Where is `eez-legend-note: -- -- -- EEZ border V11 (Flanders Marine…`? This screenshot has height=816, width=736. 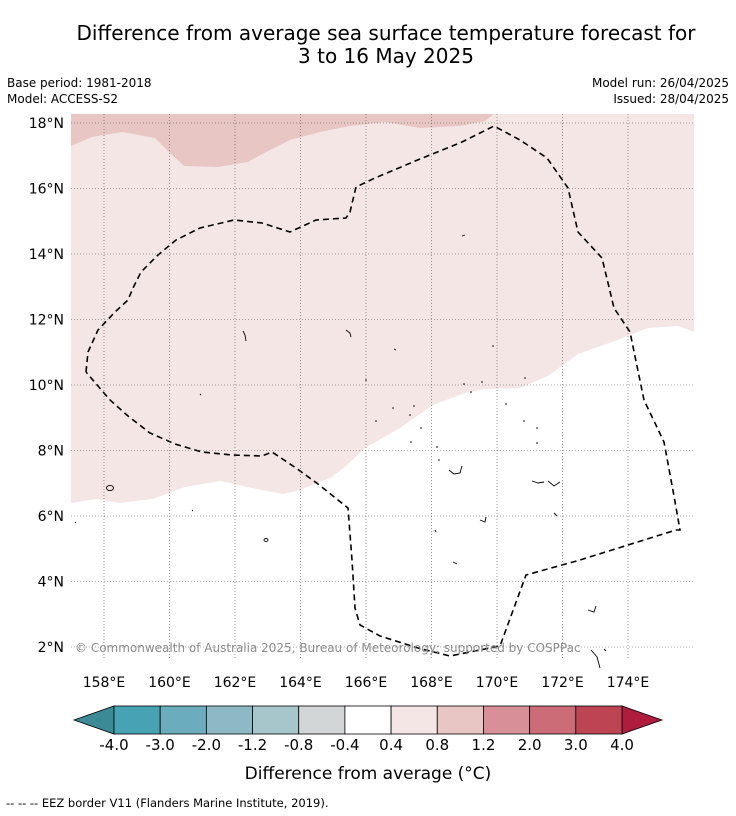 eez-legend-note: -- -- -- EEZ border V11 (Flanders Marine… is located at coordinates (167, 803).